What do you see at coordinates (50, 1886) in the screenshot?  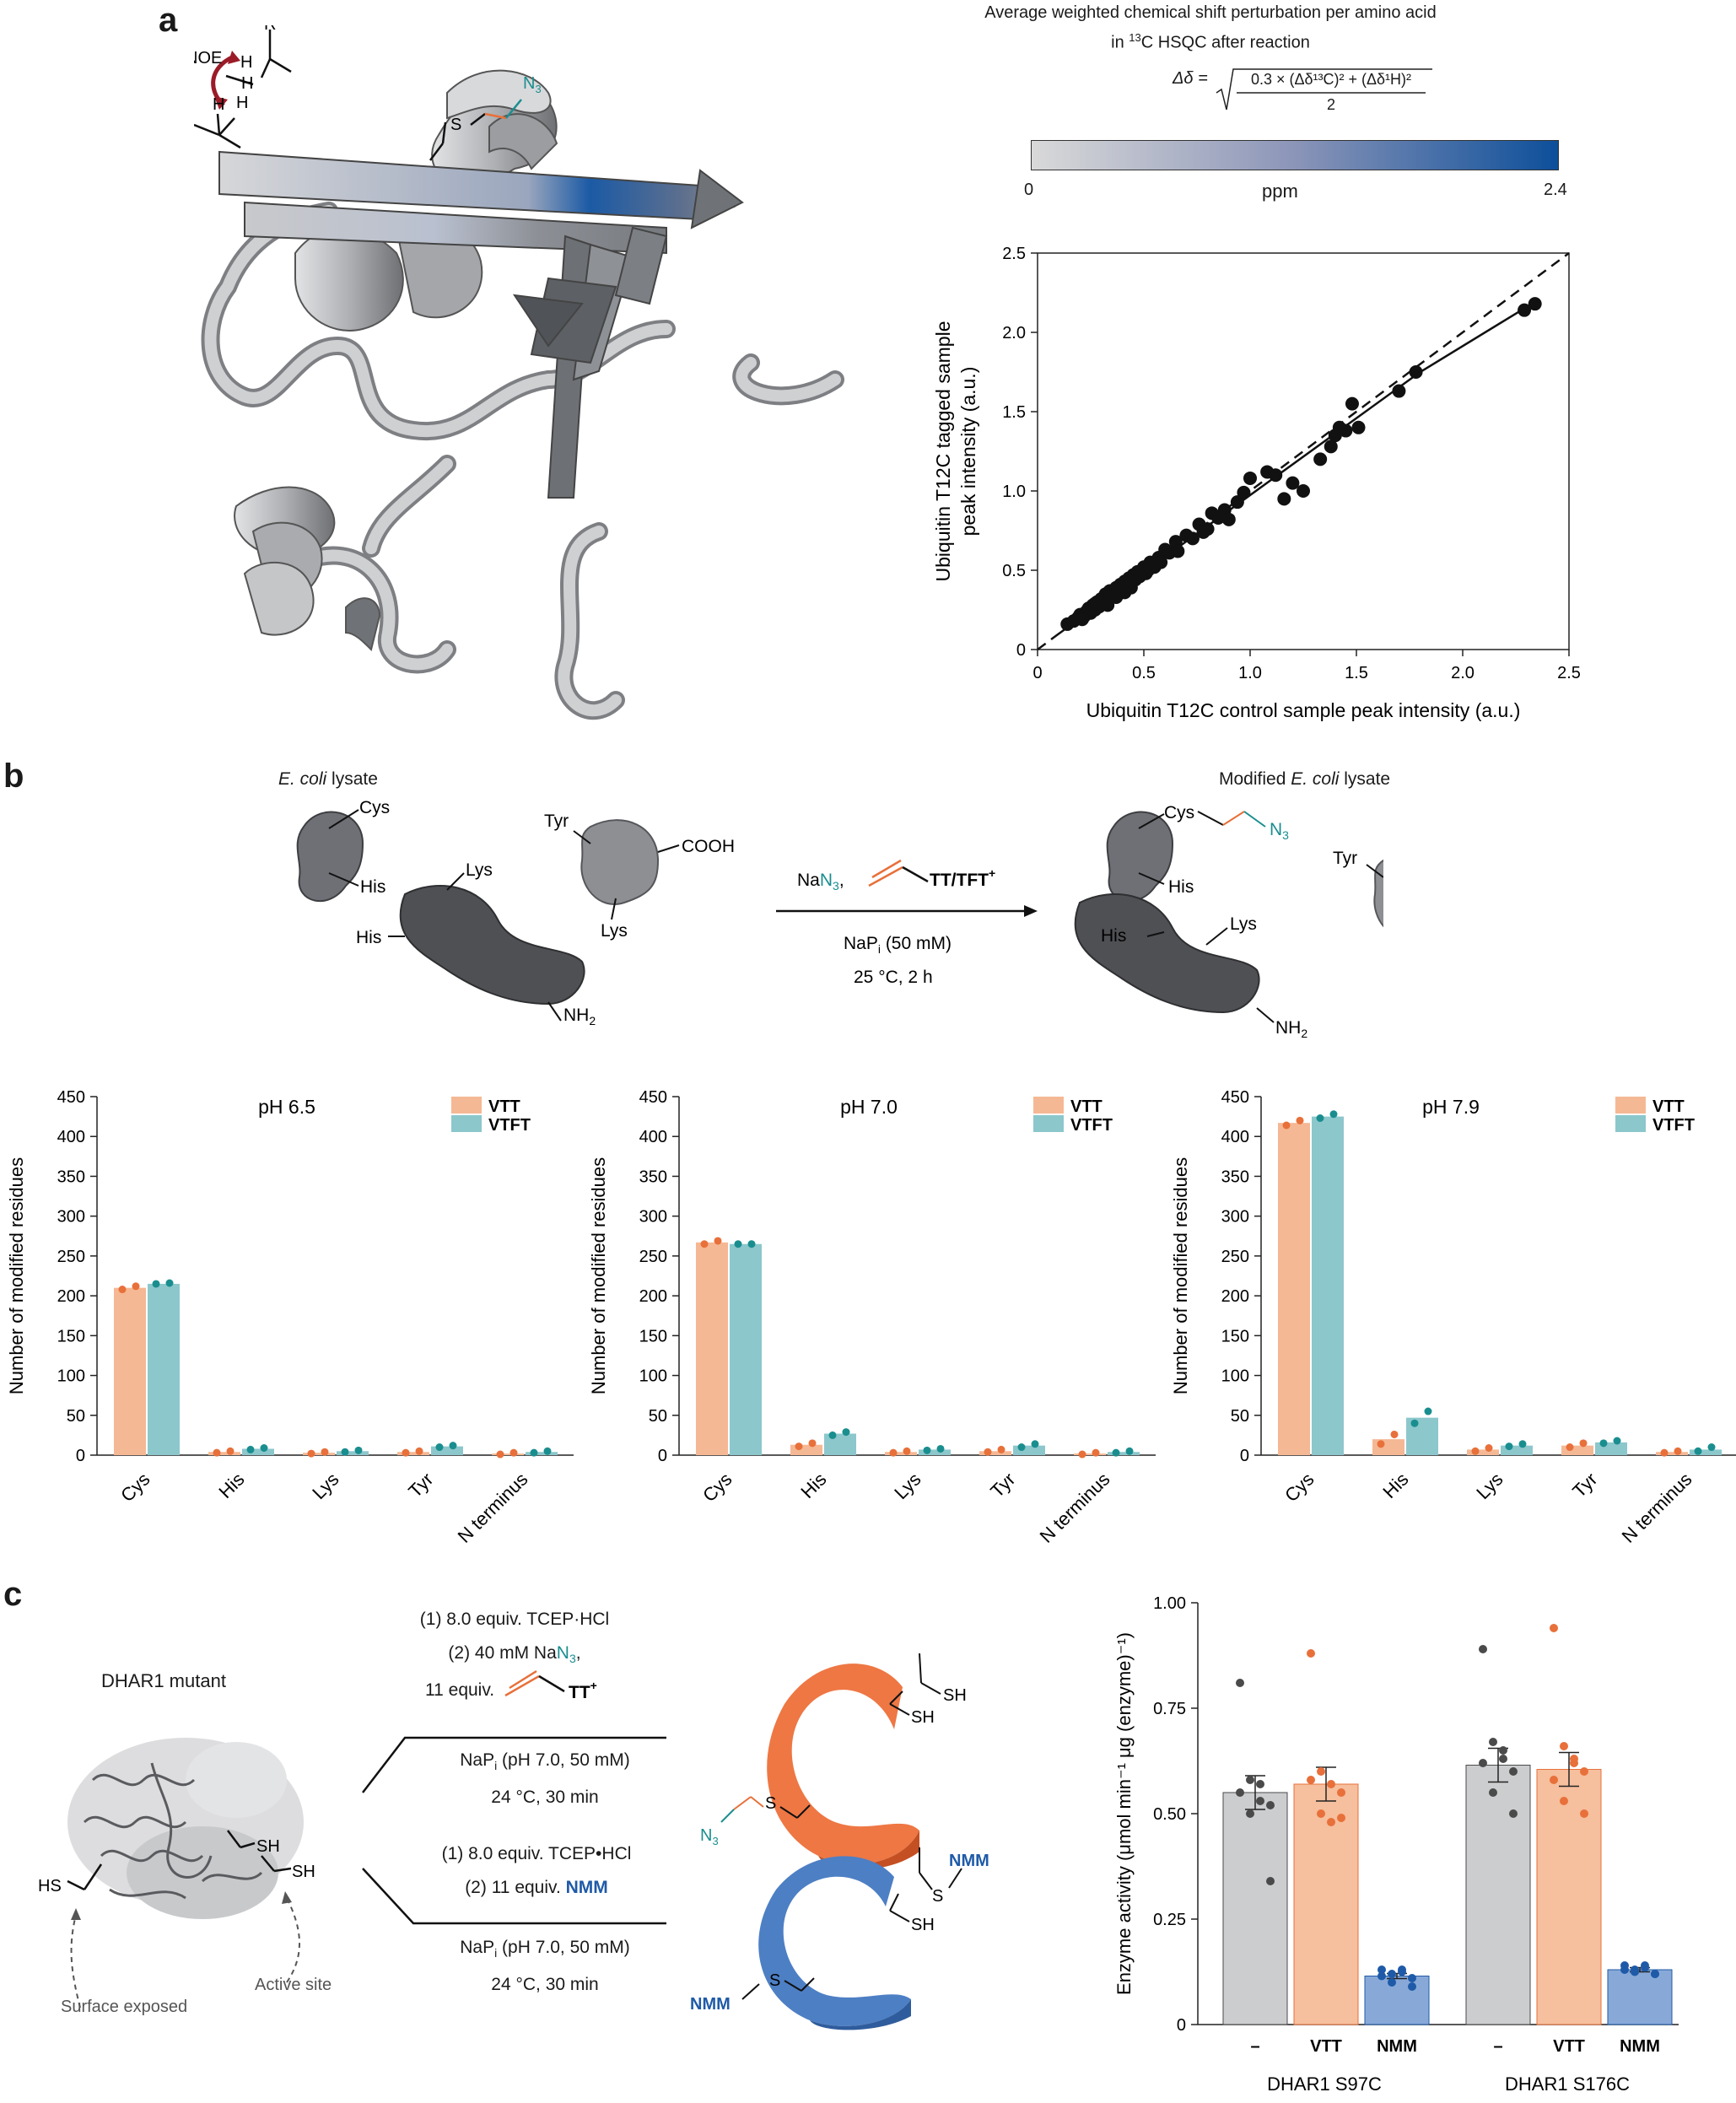 I see `hs-label: HS` at bounding box center [50, 1886].